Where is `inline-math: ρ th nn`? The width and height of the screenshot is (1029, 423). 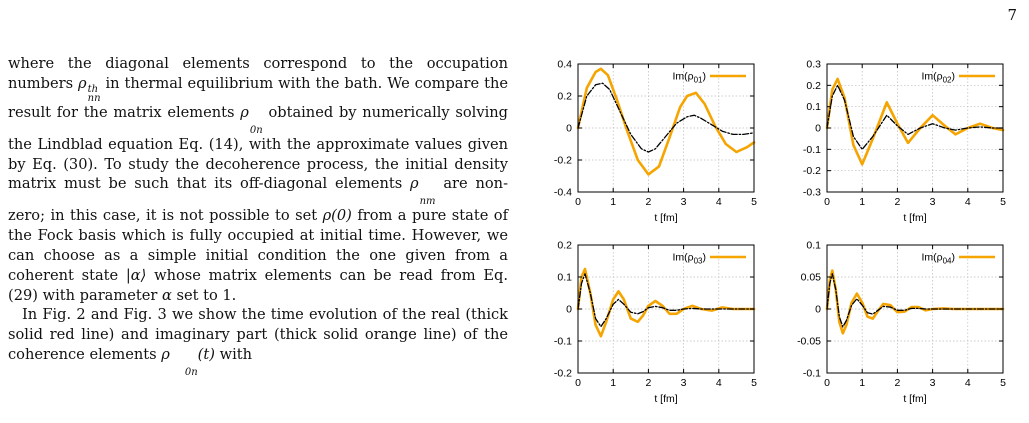
inline-math: ρ th nn is located at coordinates (89, 89).